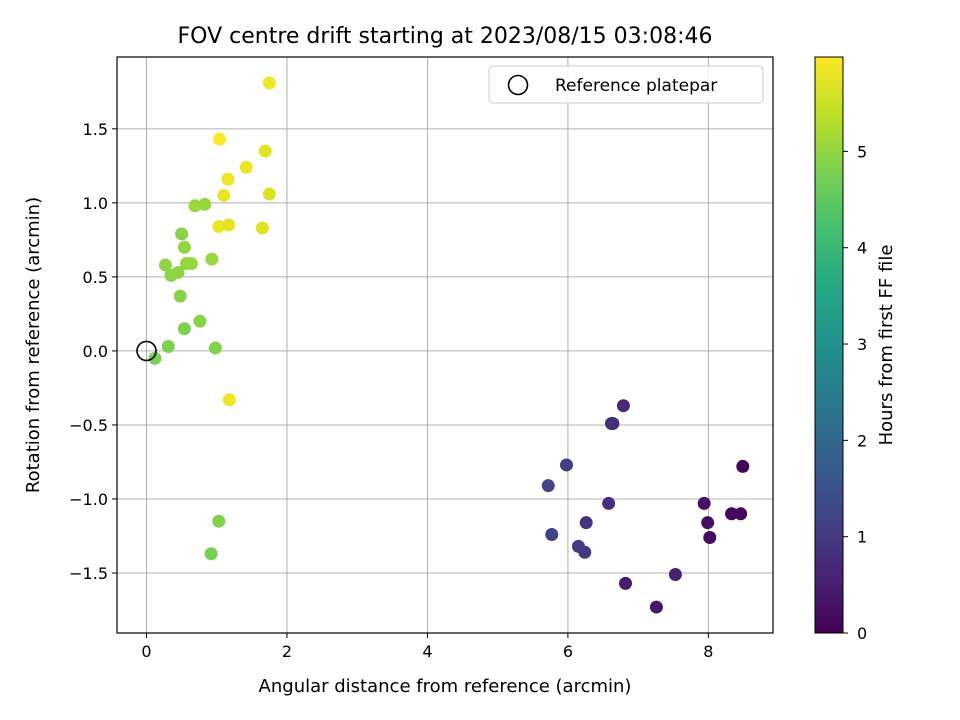 The image size is (960, 720). I want to click on reference-platepar-marker, so click(146, 351).